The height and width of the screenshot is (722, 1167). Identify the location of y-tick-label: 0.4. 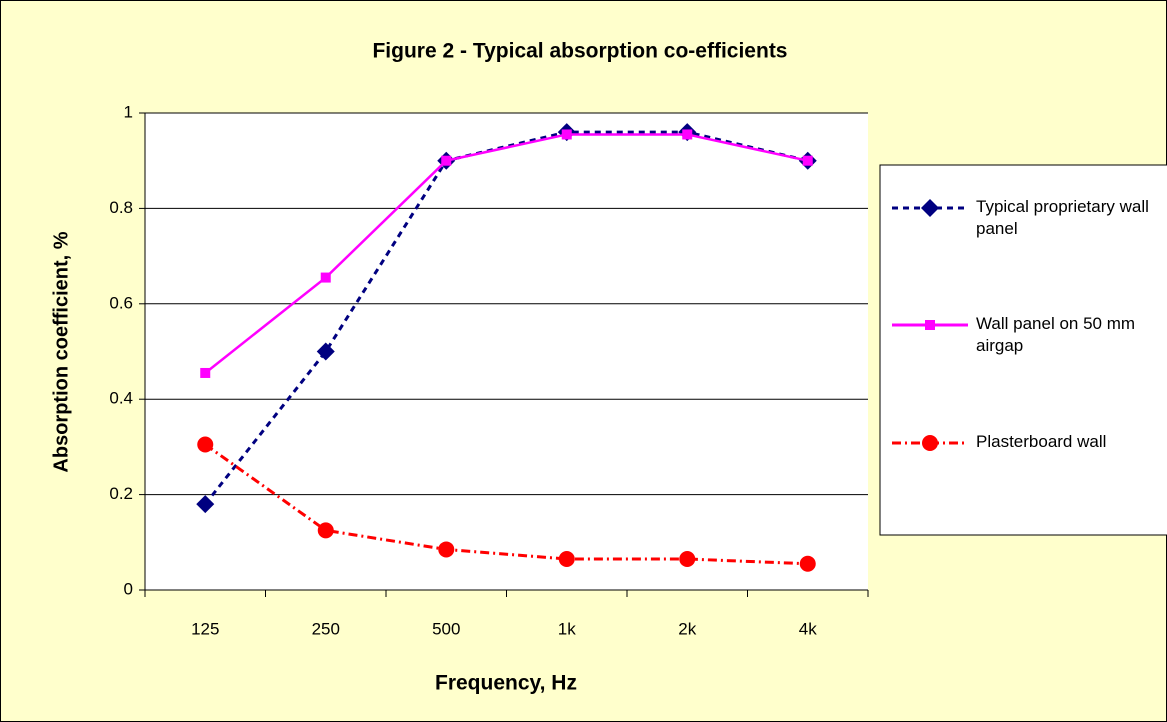
(121, 398).